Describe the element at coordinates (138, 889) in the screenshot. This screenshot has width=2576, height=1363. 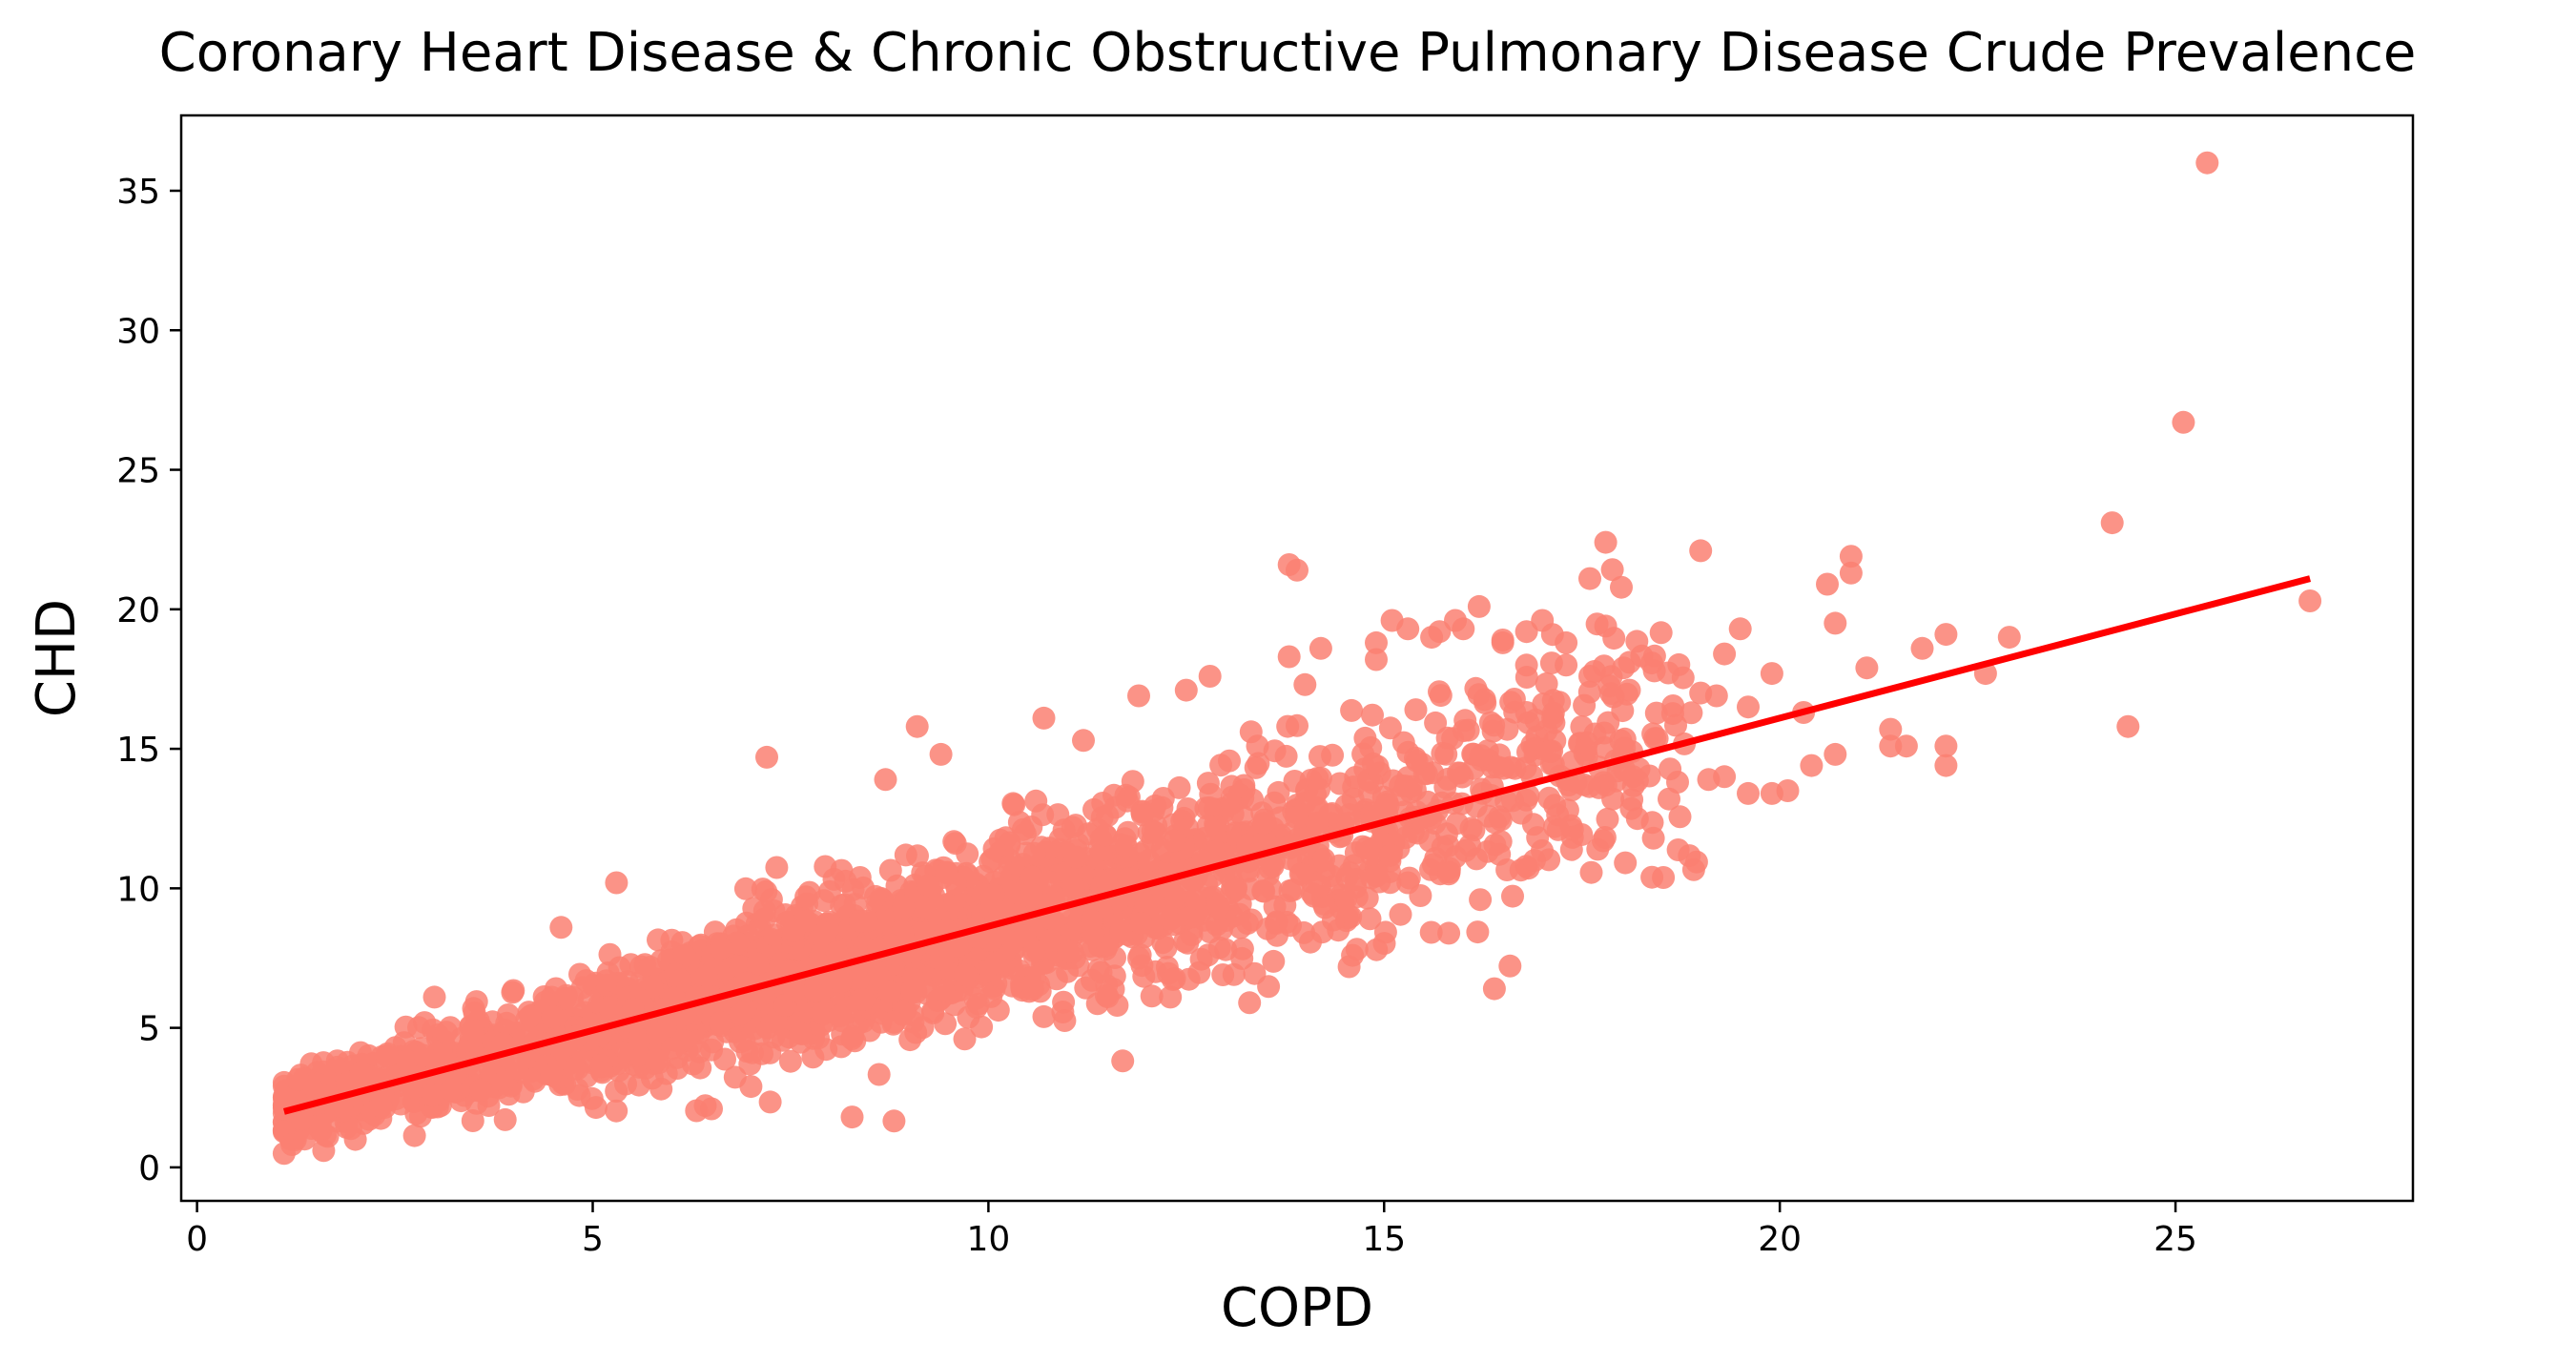
I see `y-tick-label: 10` at that location.